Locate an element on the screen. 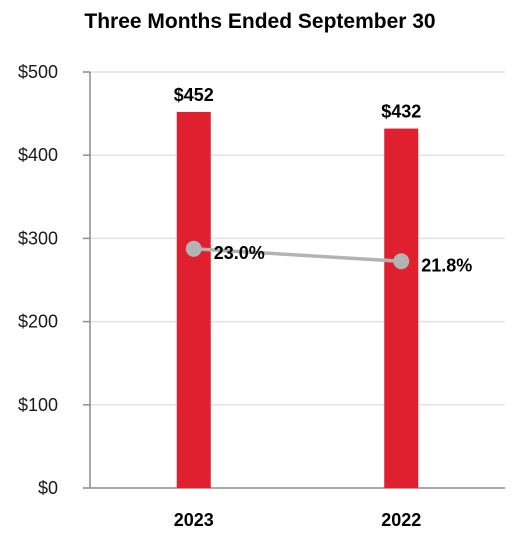  y-tick-label: $0 is located at coordinates (48, 488).